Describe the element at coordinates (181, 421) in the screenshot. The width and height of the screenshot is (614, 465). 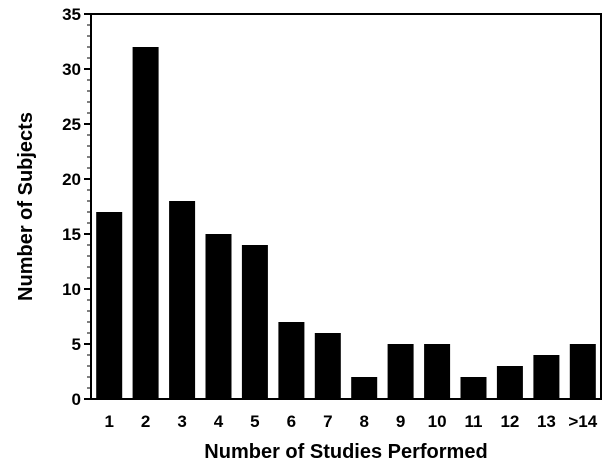
I see `x-tick-label: 3` at that location.